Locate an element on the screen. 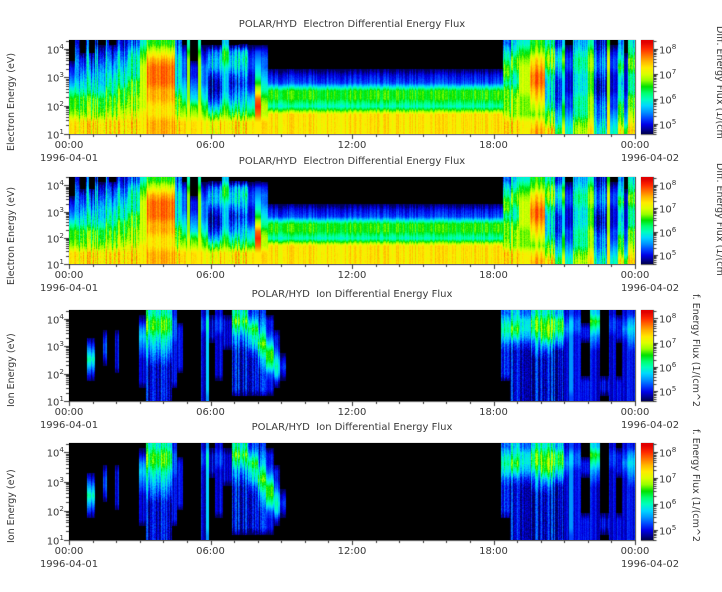  panel-2-electron-spectrogram-canvas is located at coordinates (352, 220).